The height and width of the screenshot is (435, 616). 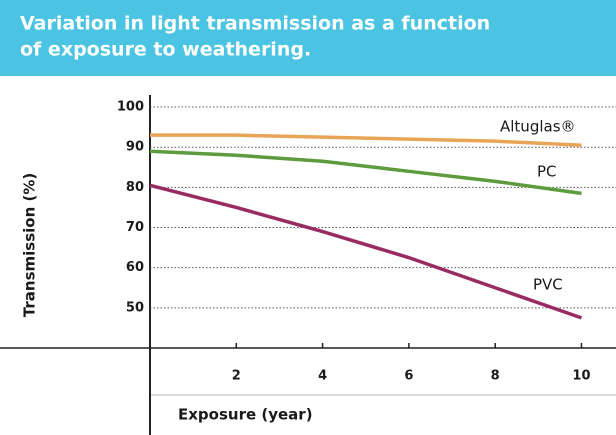 What do you see at coordinates (130, 107) in the screenshot?
I see `y-tick-label: 100` at bounding box center [130, 107].